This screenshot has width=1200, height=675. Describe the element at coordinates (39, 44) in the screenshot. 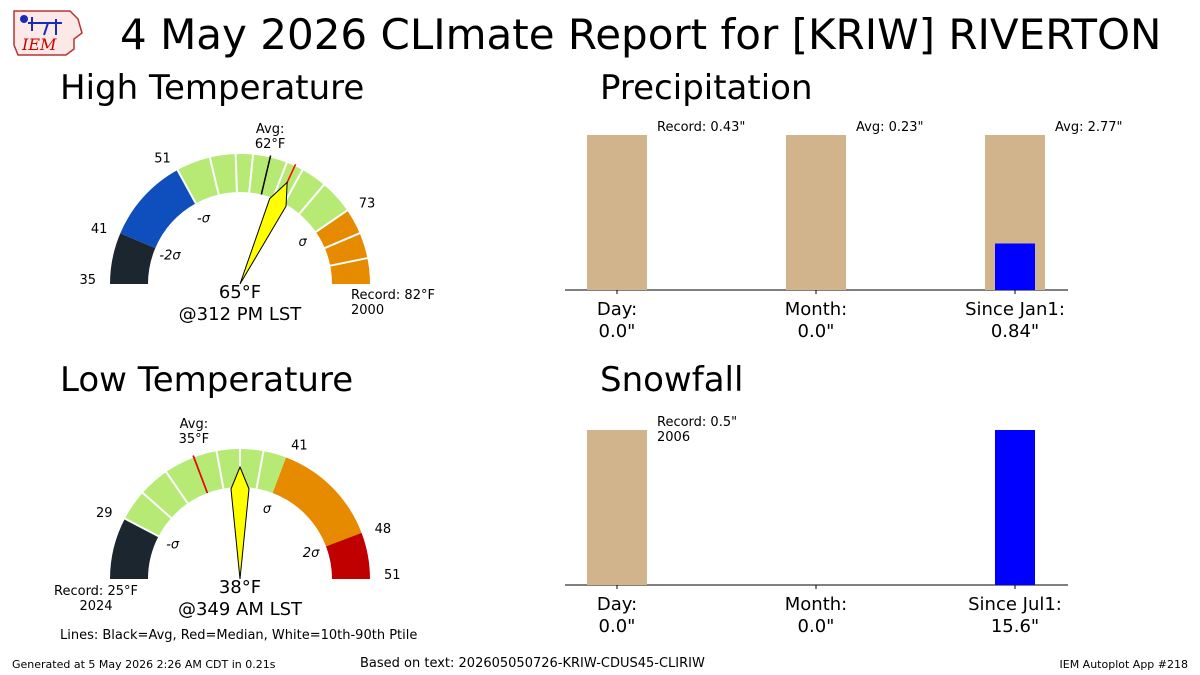

I see `logo-text: IEM` at that location.